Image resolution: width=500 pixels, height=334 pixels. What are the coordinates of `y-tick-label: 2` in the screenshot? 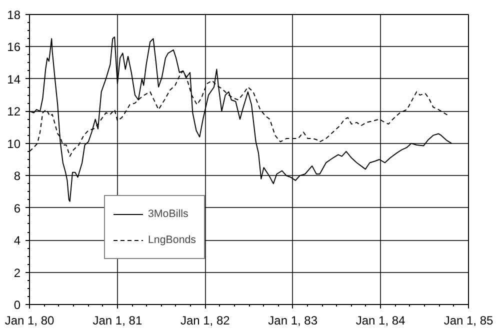 It's located at (17, 273).